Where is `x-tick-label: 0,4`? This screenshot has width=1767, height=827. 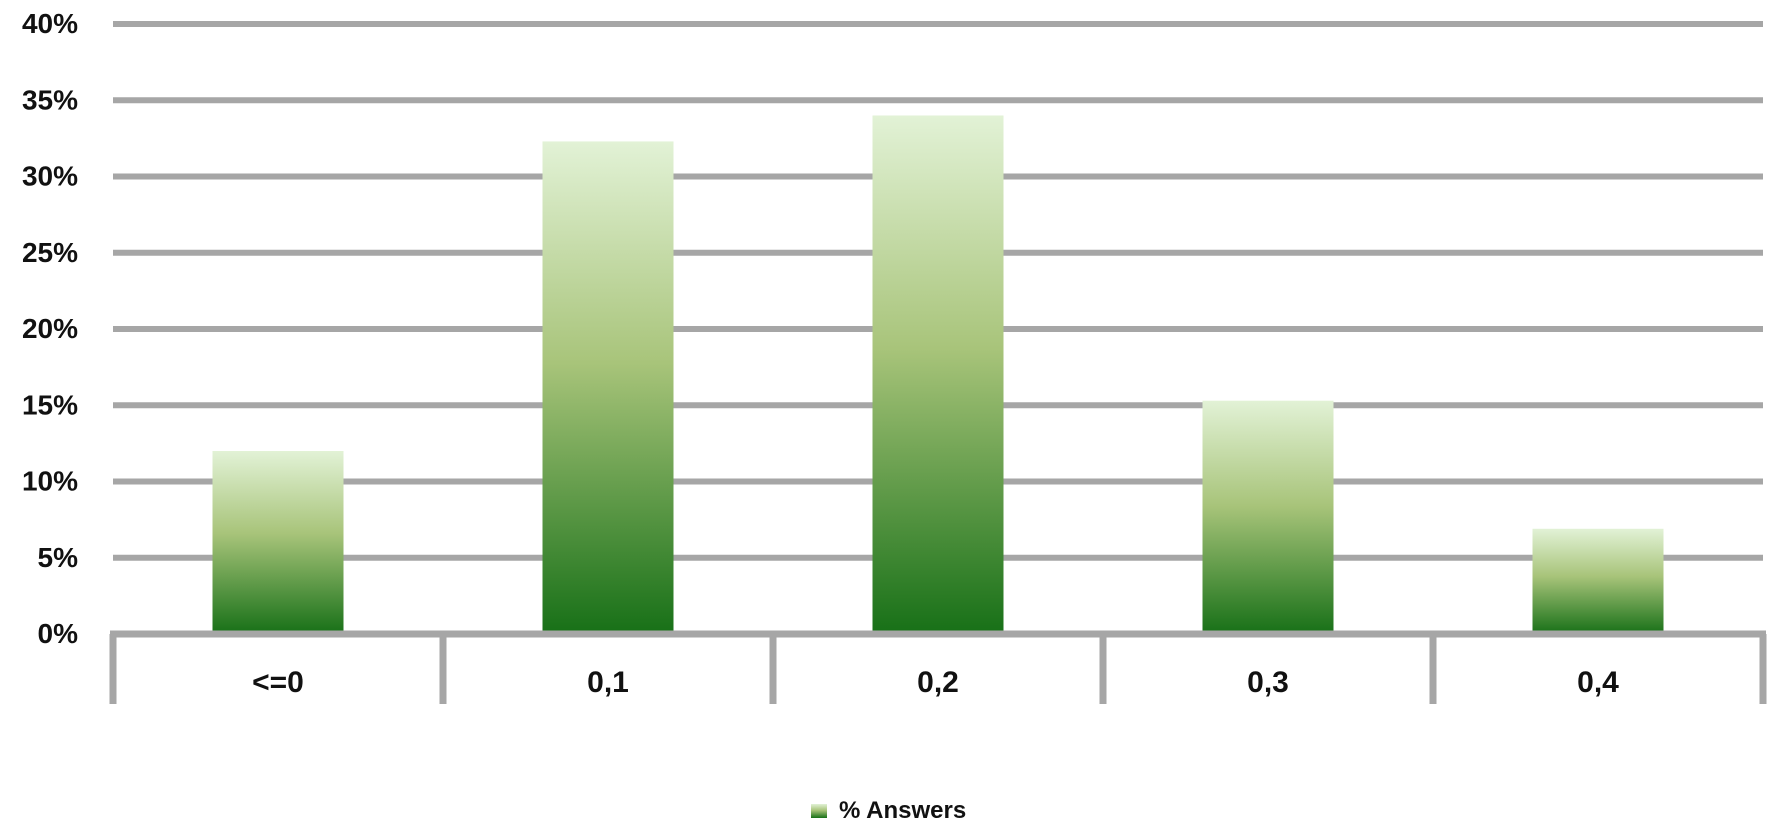 x-tick-label: 0,4 is located at coordinates (1598, 682).